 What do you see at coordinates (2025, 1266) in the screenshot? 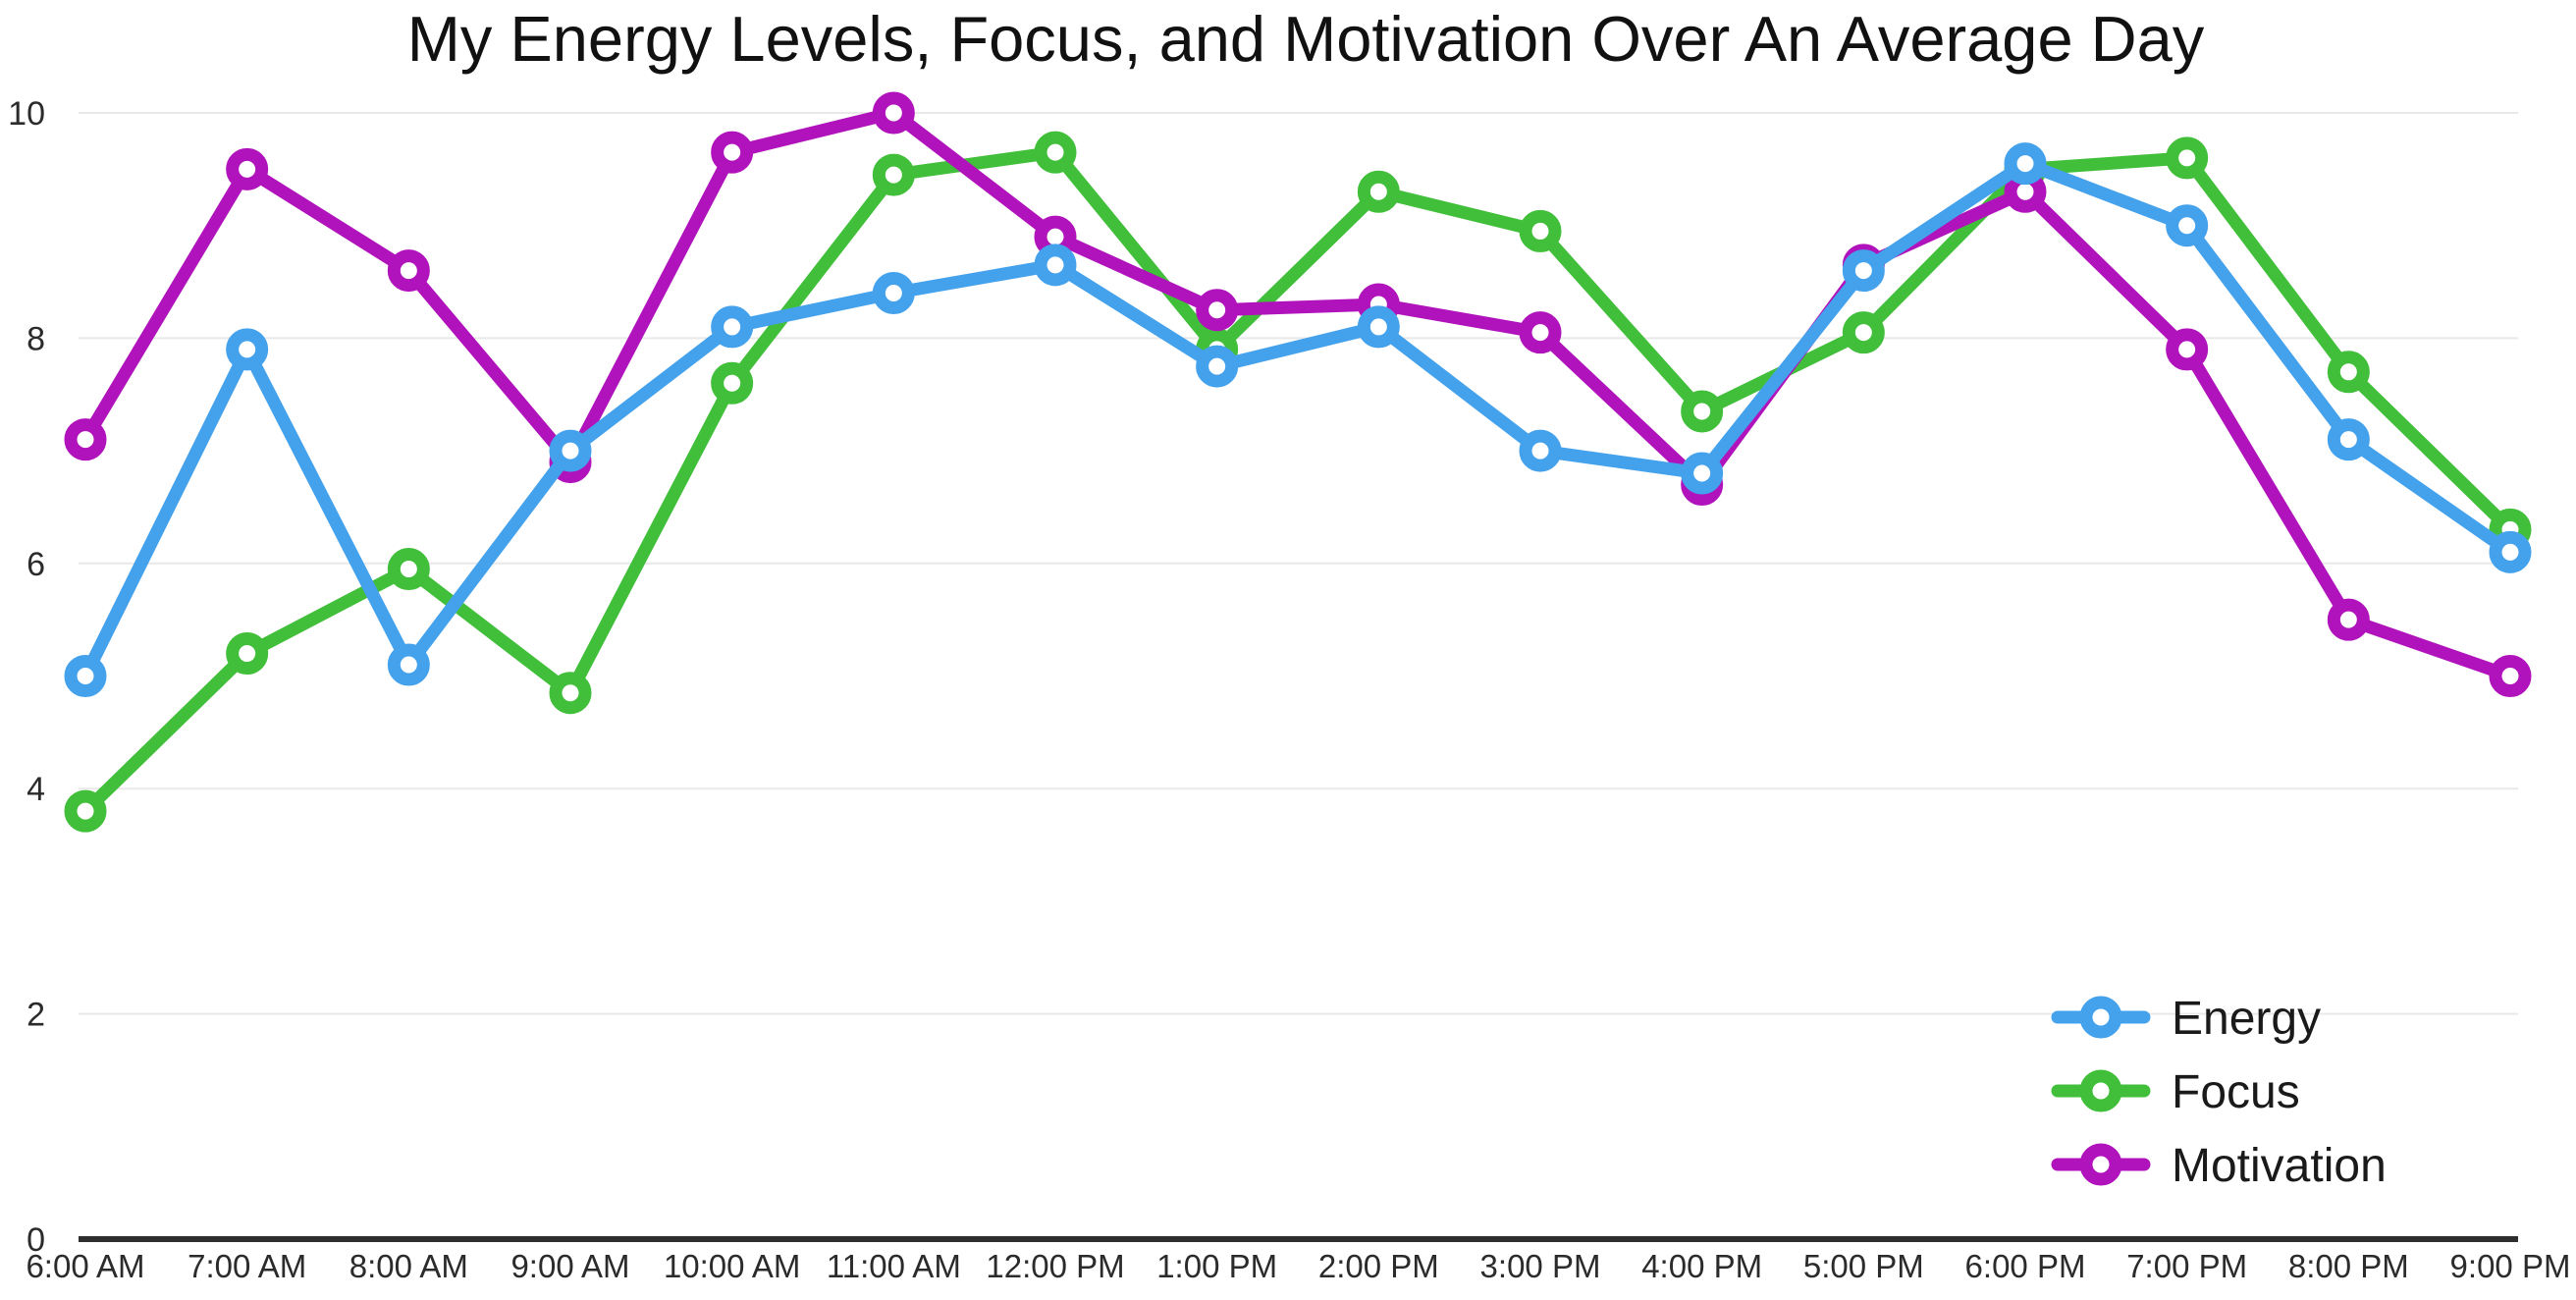
I see `x-axis-label: 6:00 PM` at bounding box center [2025, 1266].